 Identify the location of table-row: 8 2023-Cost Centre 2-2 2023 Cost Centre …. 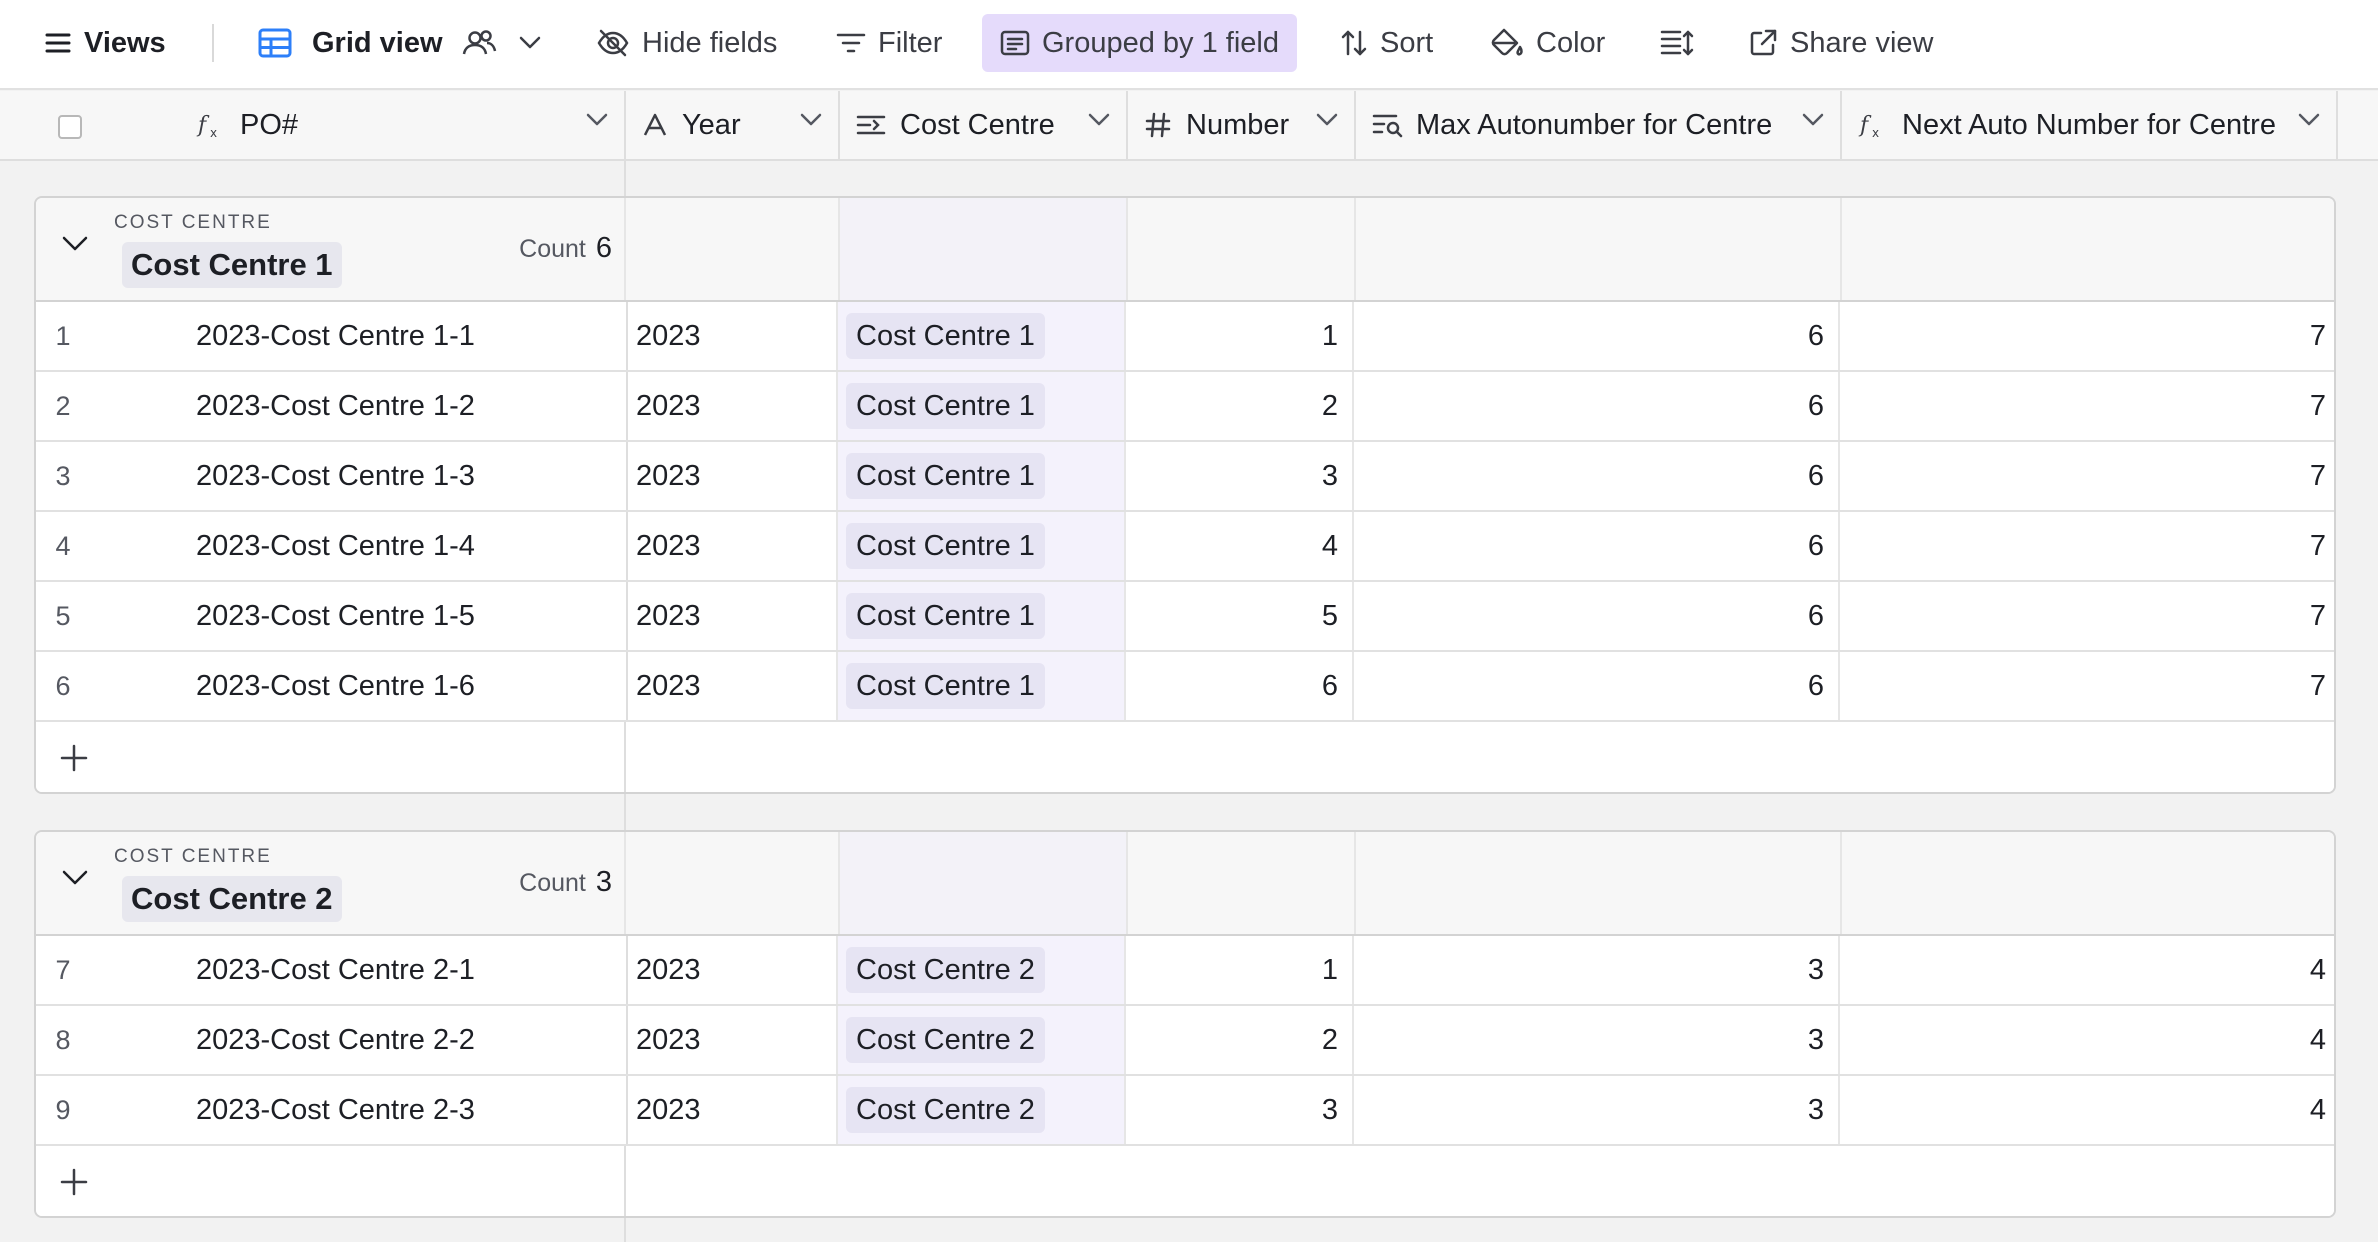
(1185, 1041).